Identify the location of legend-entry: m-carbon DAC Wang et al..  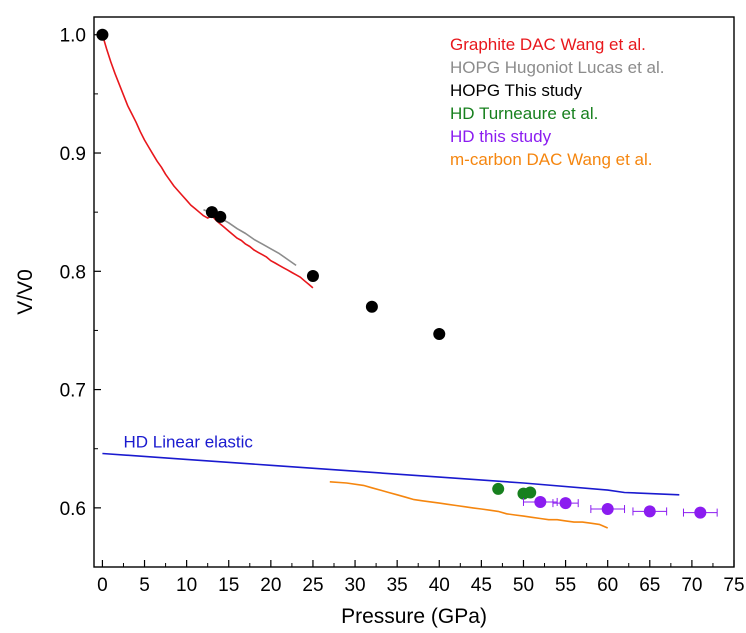
(551, 159).